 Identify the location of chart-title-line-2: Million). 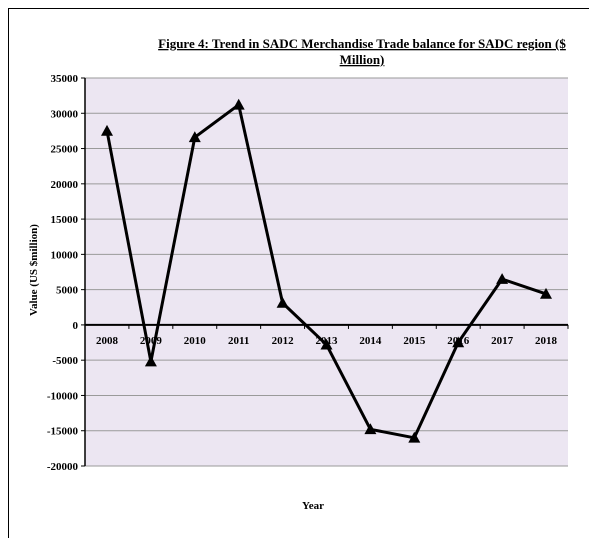
(362, 59).